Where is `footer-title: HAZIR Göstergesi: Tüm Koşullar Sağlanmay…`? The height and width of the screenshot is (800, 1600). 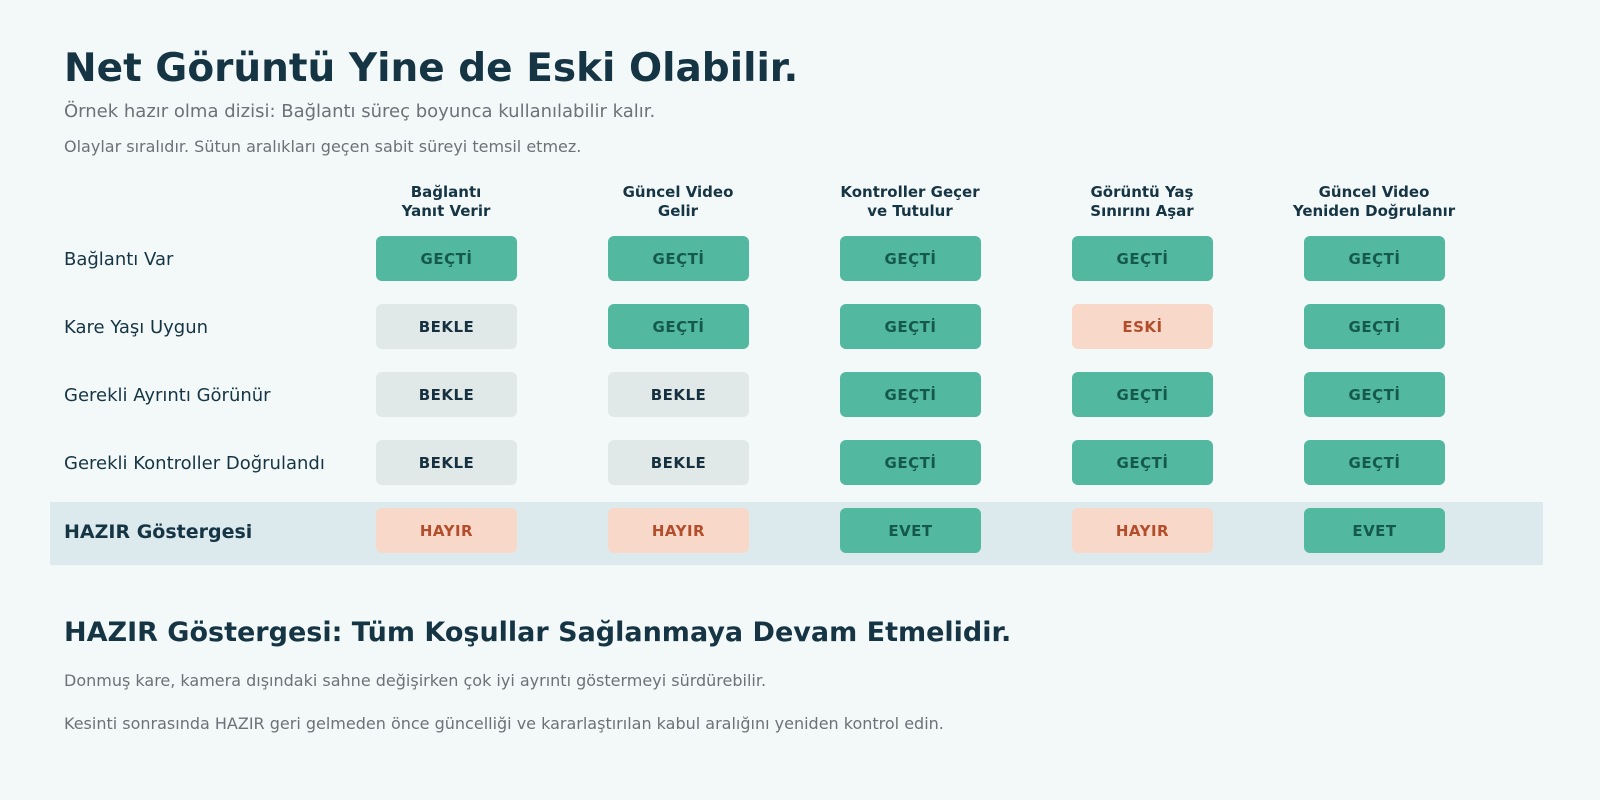
footer-title: HAZIR Göstergesi: Tüm Koşullar Sağlanmay… is located at coordinates (538, 632).